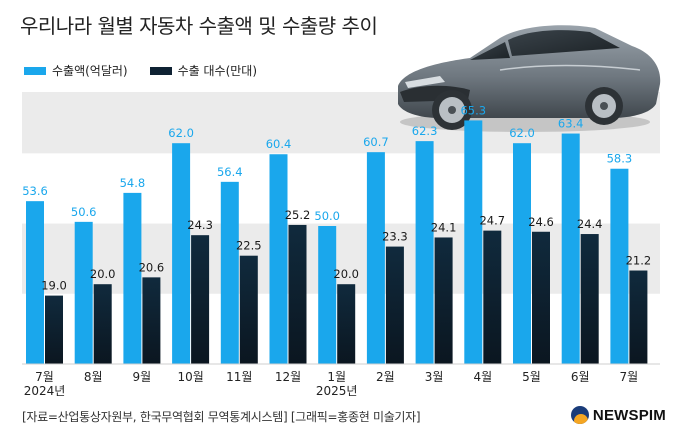  Describe the element at coordinates (522, 133) in the screenshot. I see `value-label-export-value-10: 62.0` at that location.